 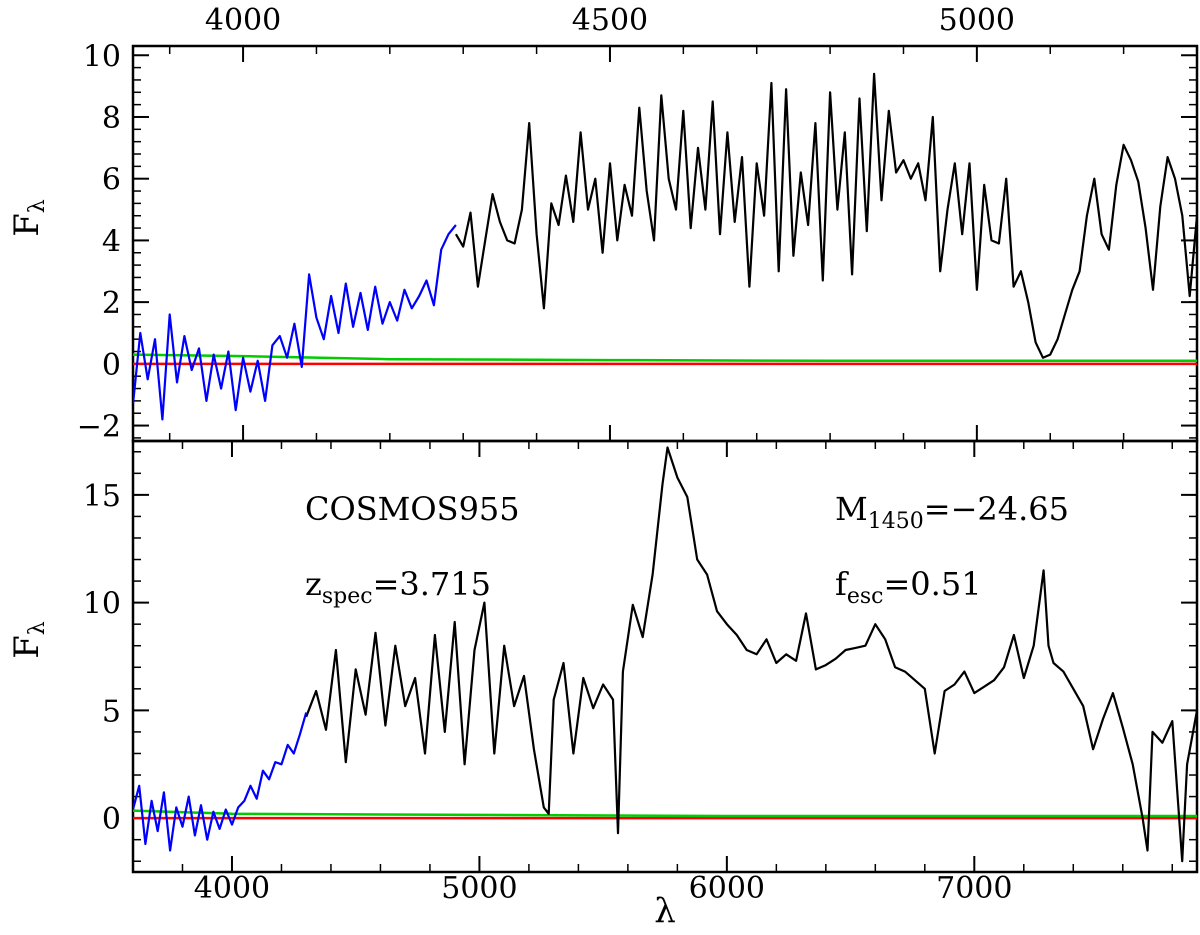 What do you see at coordinates (28, 640) in the screenshot?
I see `bottom-ylabel: Fλ` at bounding box center [28, 640].